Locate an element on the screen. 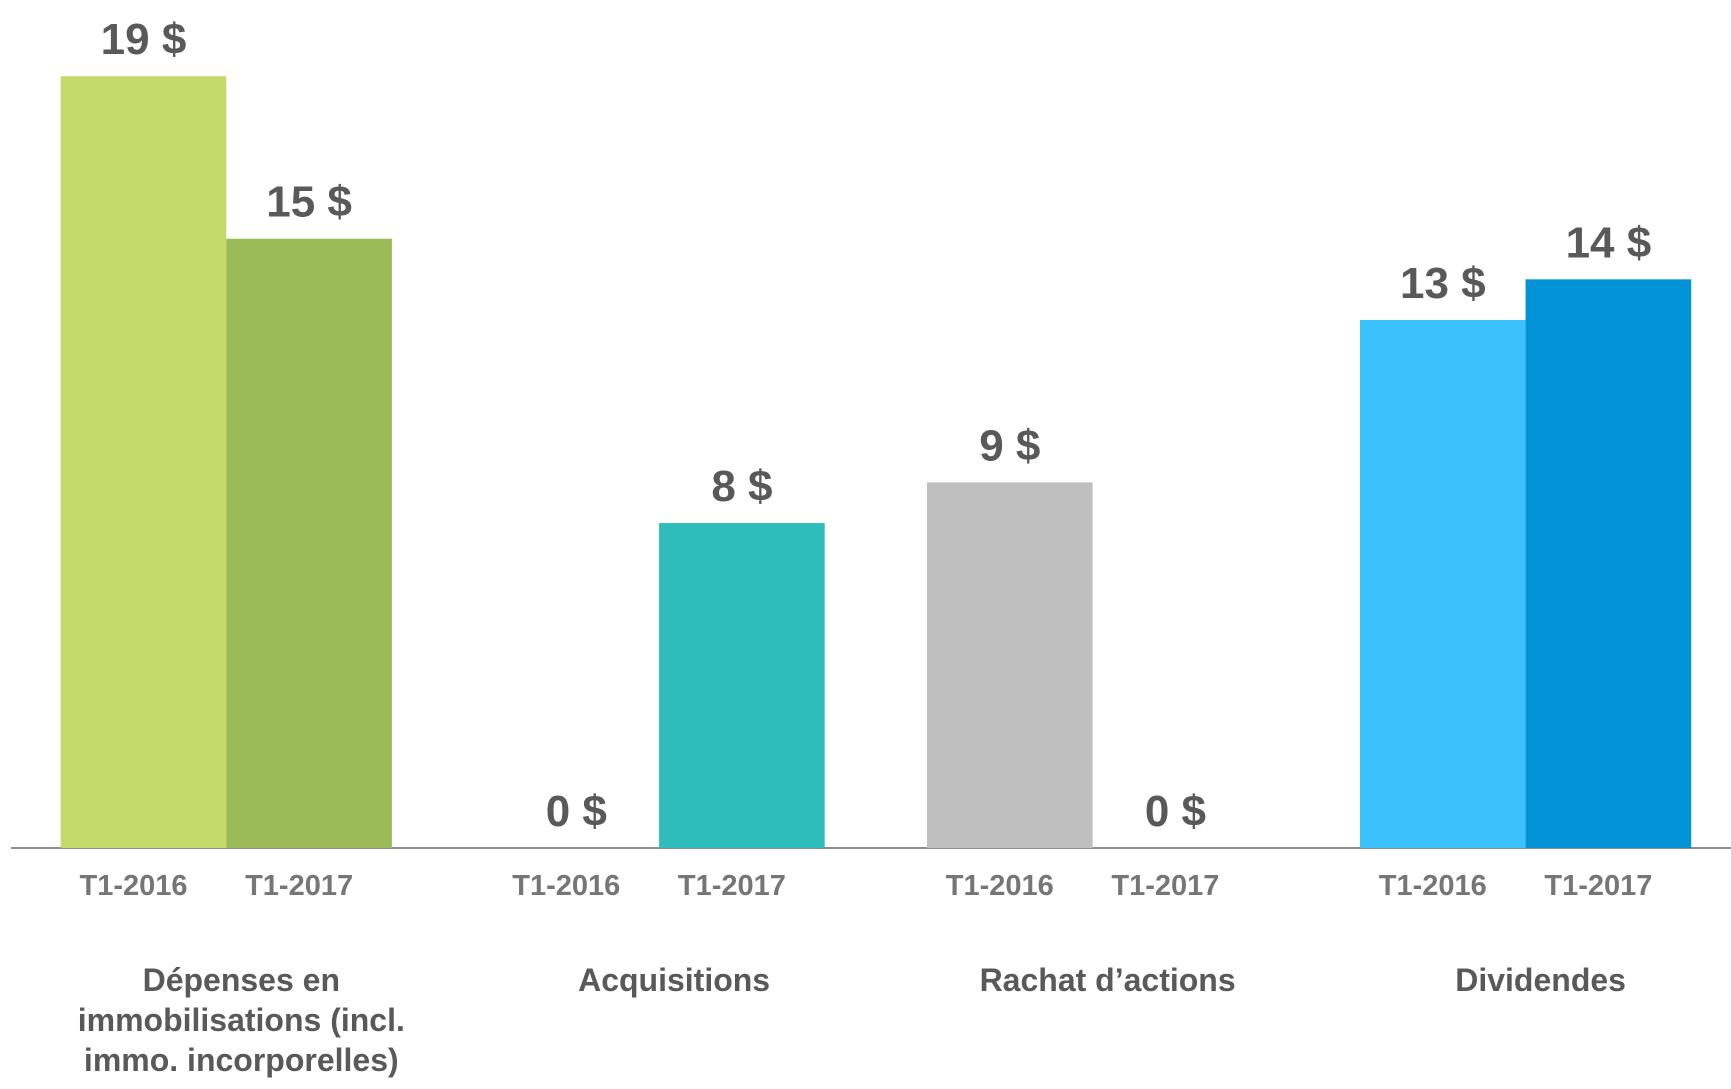 Image resolution: width=1731 pixels, height=1089 pixels. value-label: 19 $ is located at coordinates (144, 39).